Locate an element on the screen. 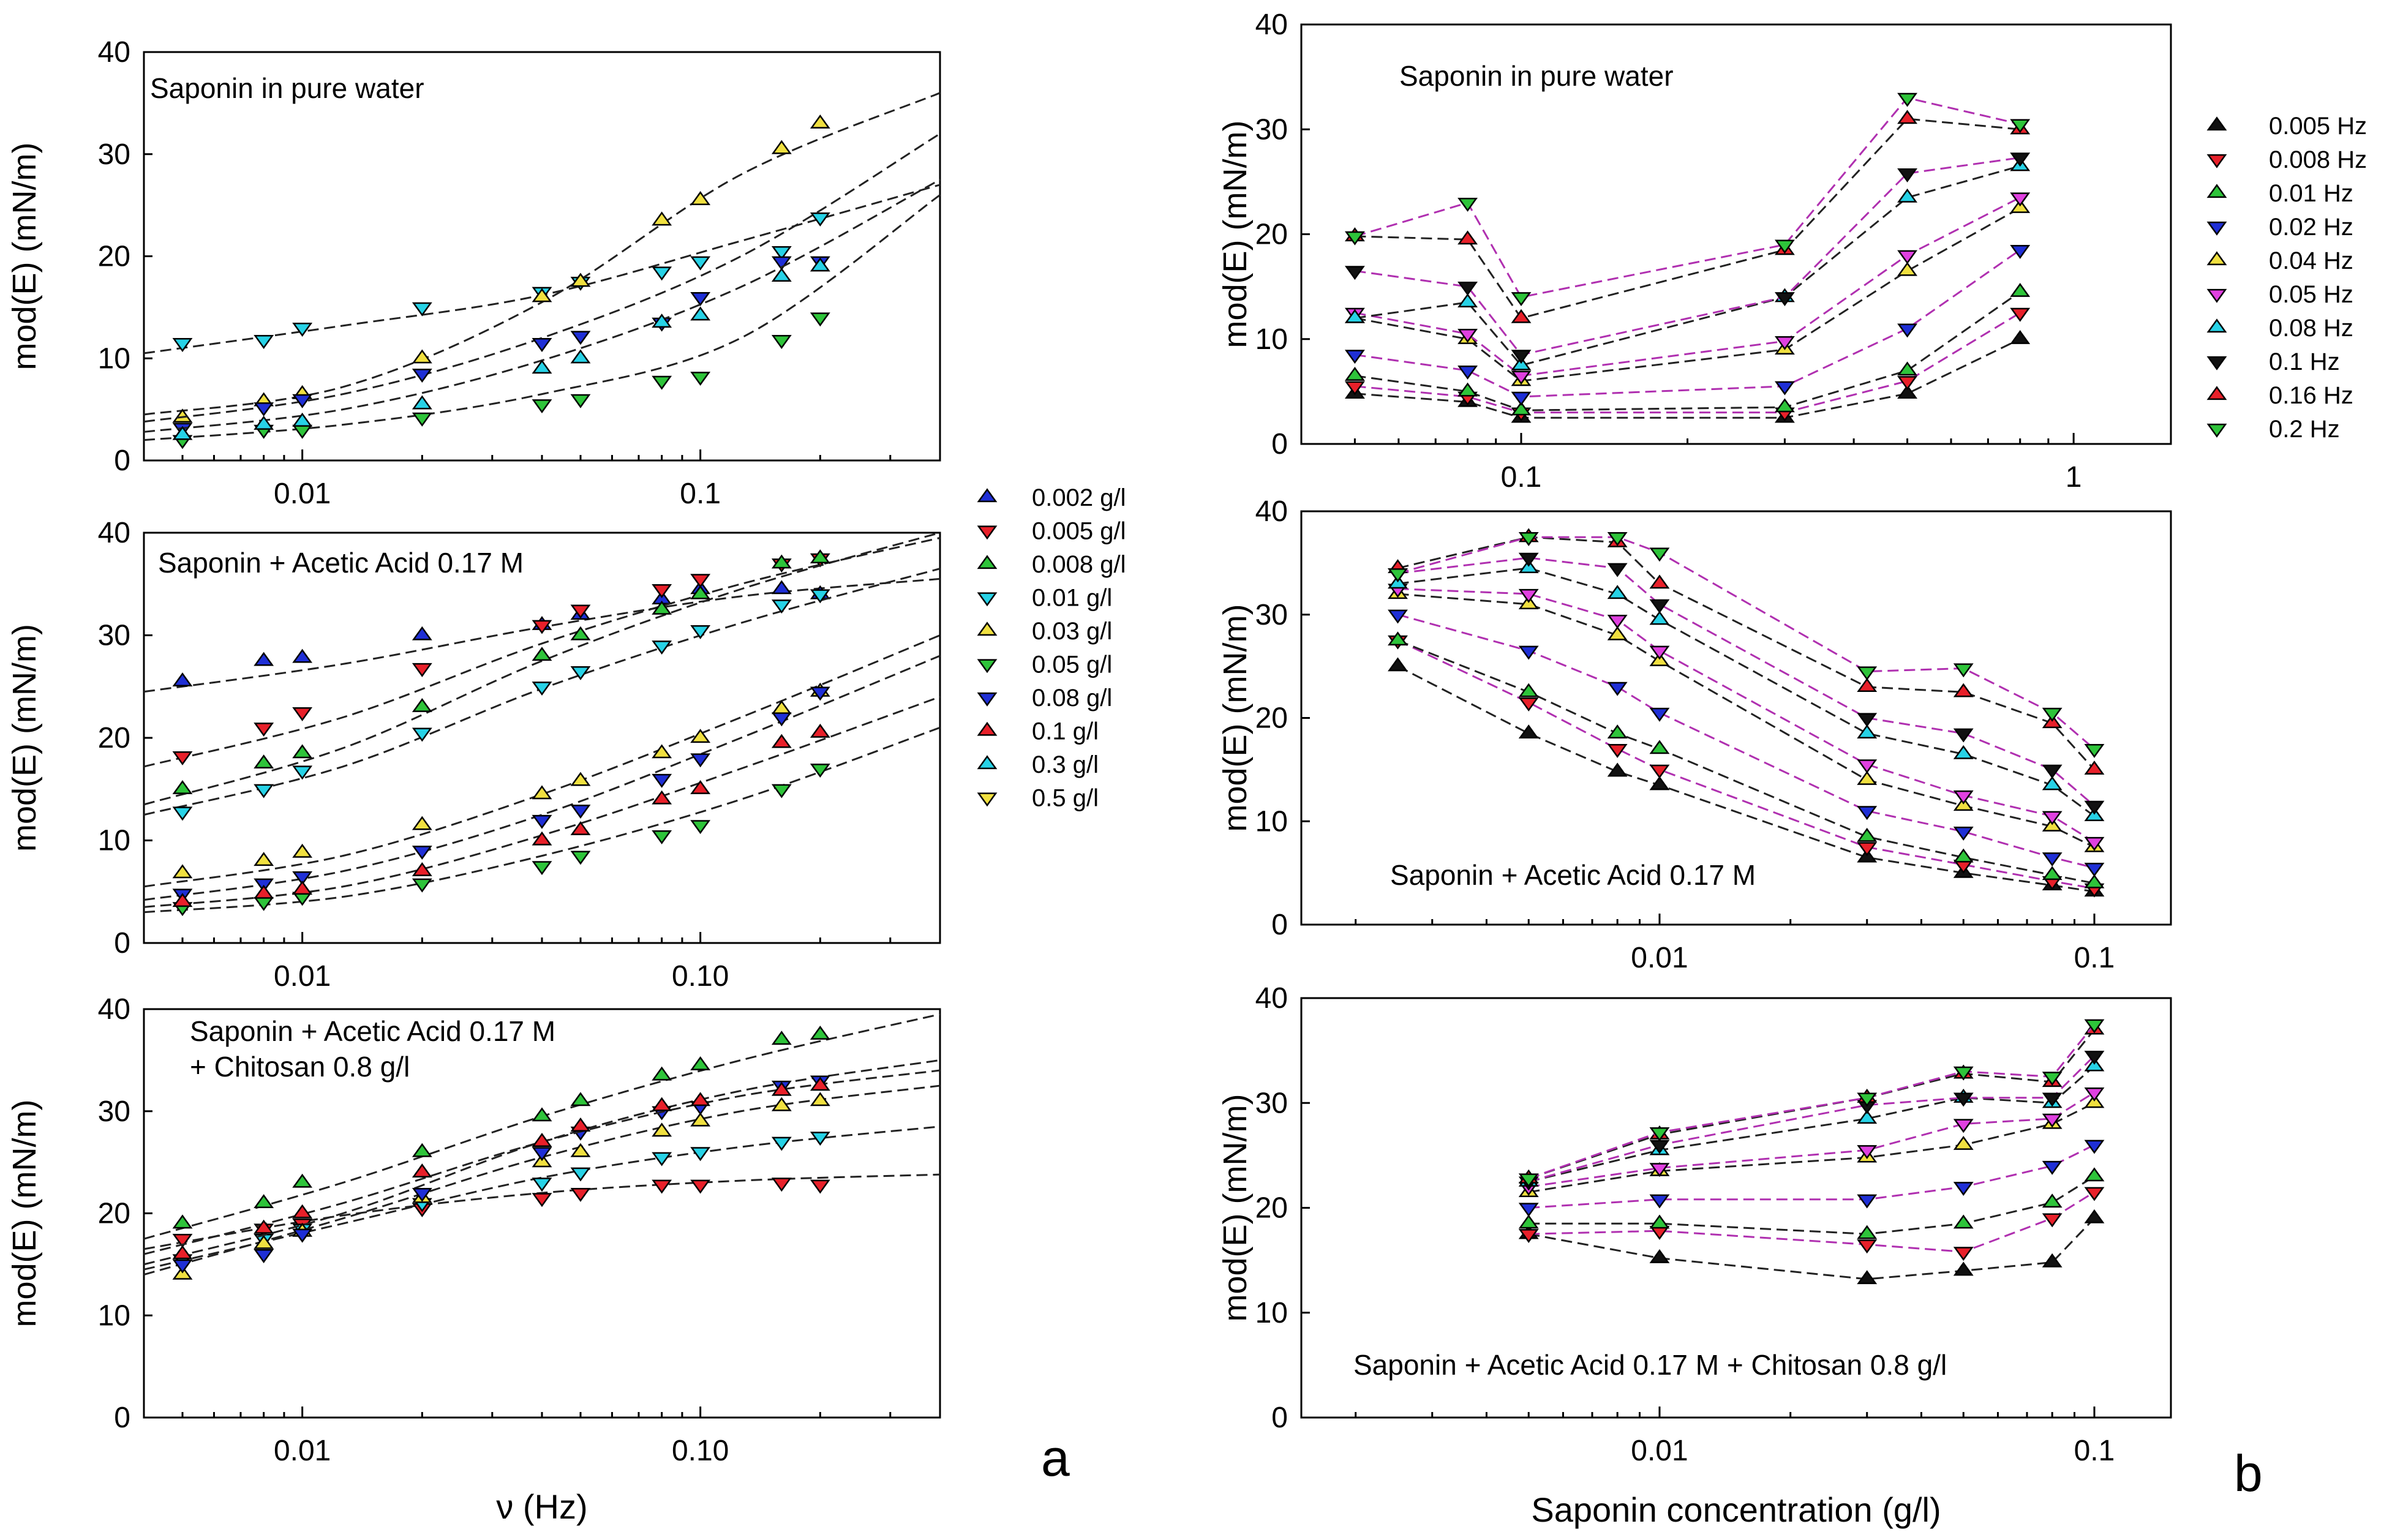  legend-label: 0.05 g/l is located at coordinates (1072, 665).